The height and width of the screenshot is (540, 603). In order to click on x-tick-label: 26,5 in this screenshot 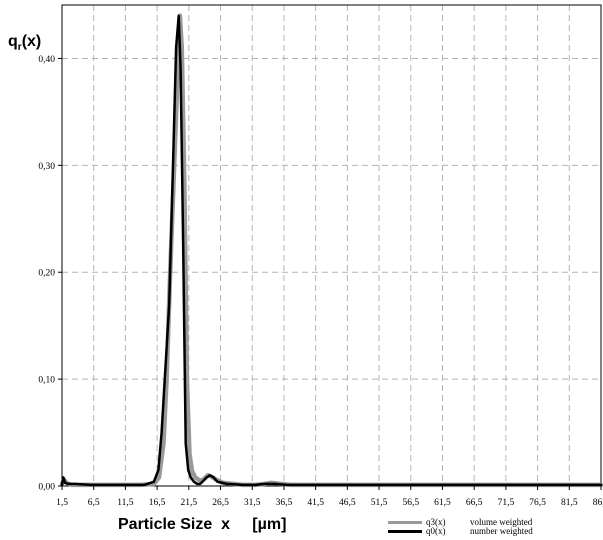, I will do `click(220, 503)`.